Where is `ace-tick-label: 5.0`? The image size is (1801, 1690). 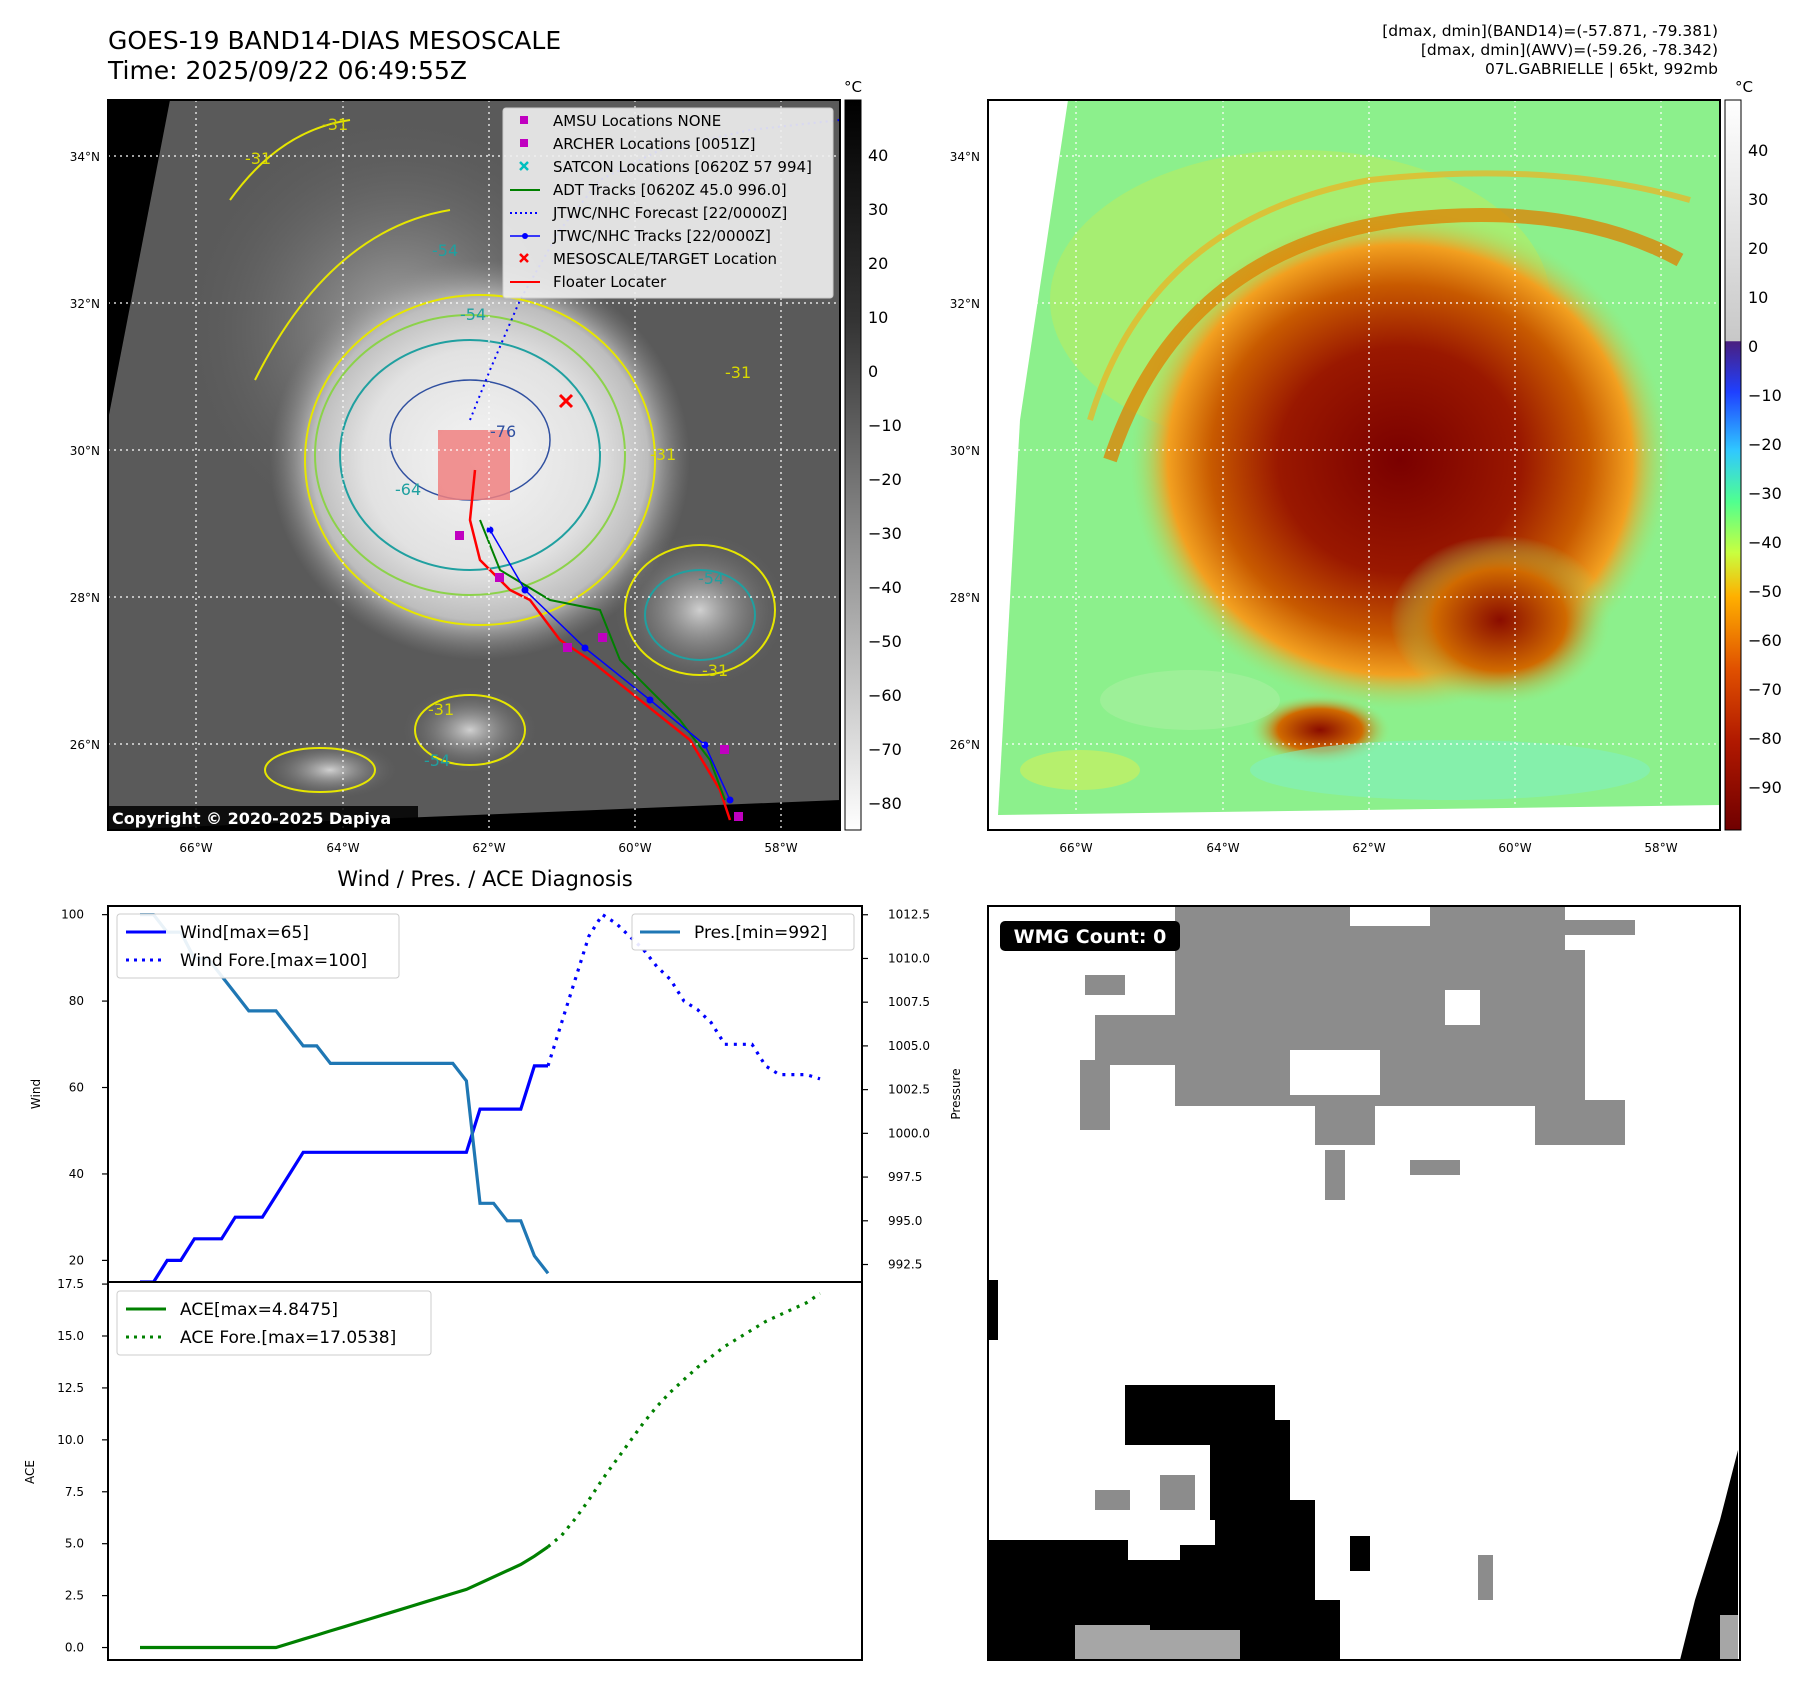 ace-tick-label: 5.0 is located at coordinates (74, 1544).